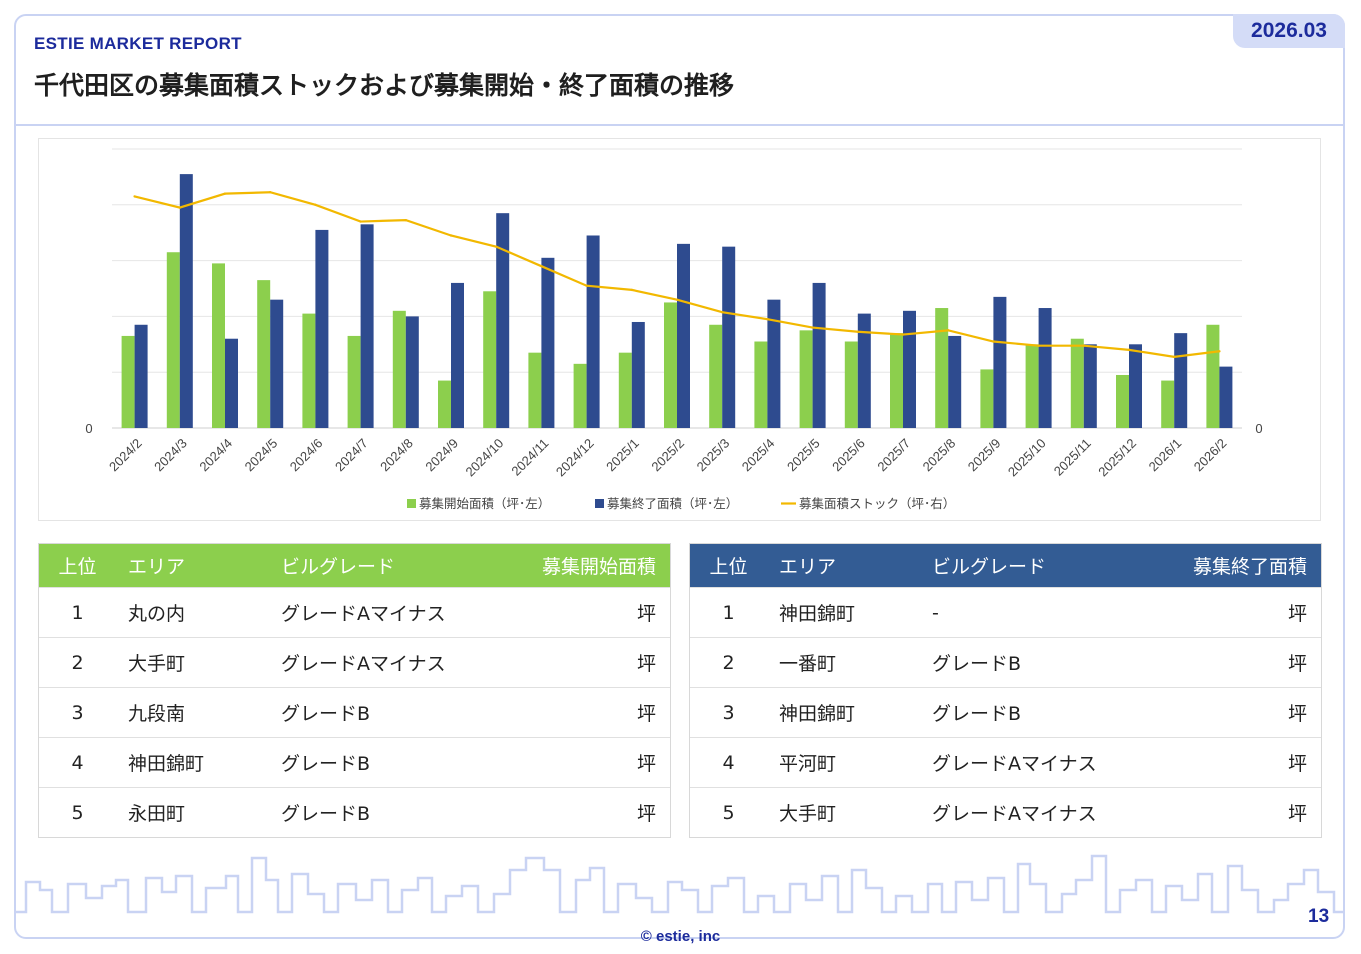 The width and height of the screenshot is (1361, 954). Describe the element at coordinates (599, 503) in the screenshot. I see `legend-end-area-swatch` at that location.